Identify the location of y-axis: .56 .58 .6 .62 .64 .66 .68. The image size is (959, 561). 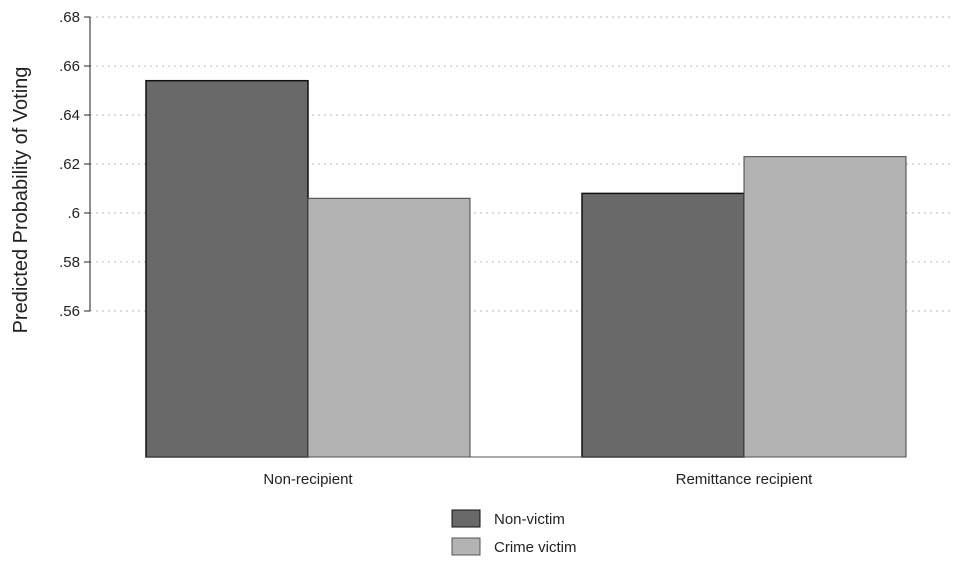
(75, 164).